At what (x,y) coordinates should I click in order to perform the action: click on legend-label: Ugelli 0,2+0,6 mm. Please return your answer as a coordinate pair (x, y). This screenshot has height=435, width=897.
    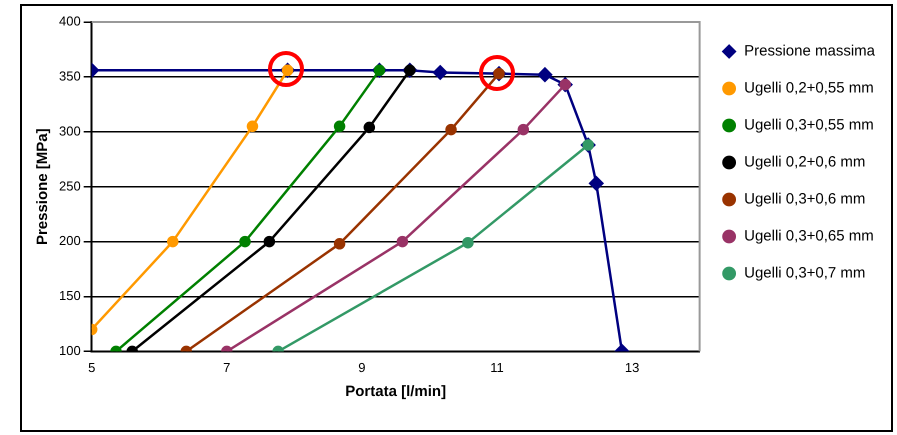
    Looking at the image, I should click on (805, 162).